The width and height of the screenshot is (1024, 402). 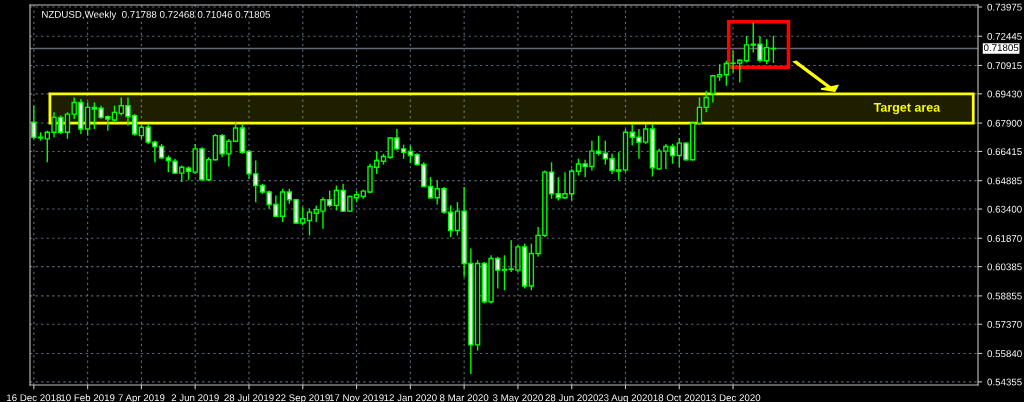 What do you see at coordinates (249, 398) in the screenshot?
I see `x-tick-label: 28 Jul 2019` at bounding box center [249, 398].